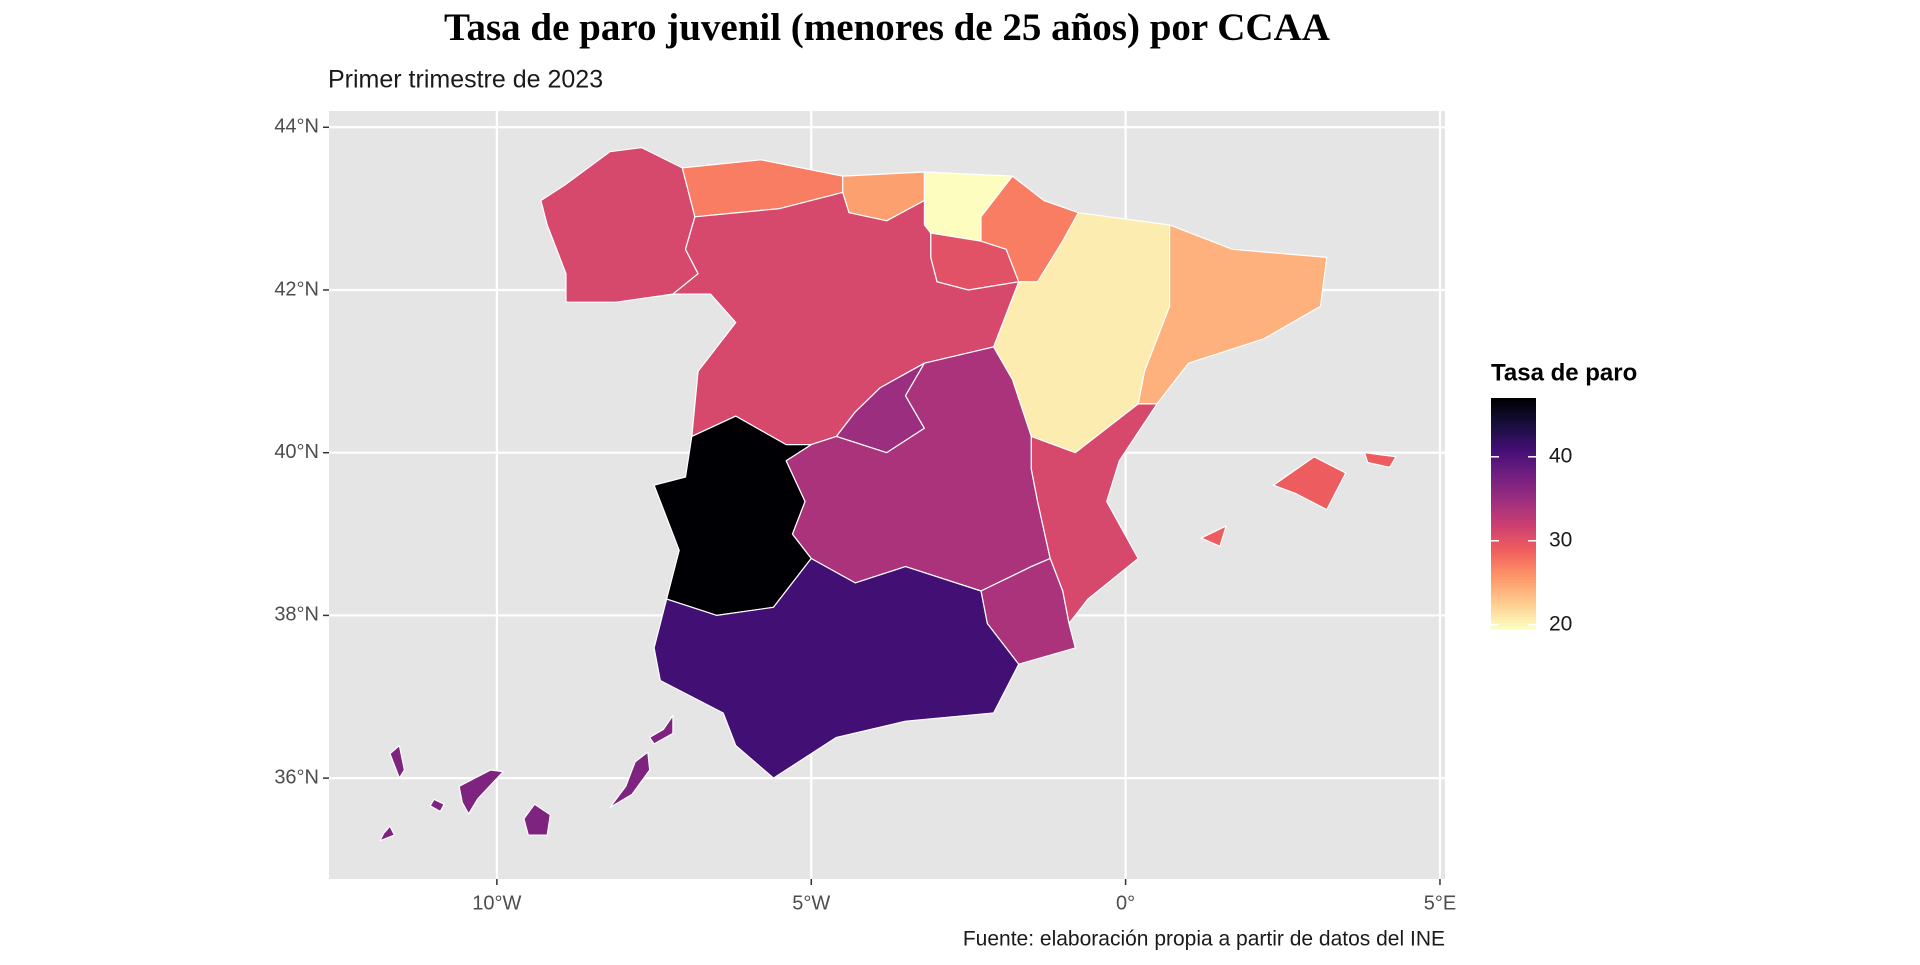 The height and width of the screenshot is (965, 1920). I want to click on legend: 20 30 40, so click(1531, 516).